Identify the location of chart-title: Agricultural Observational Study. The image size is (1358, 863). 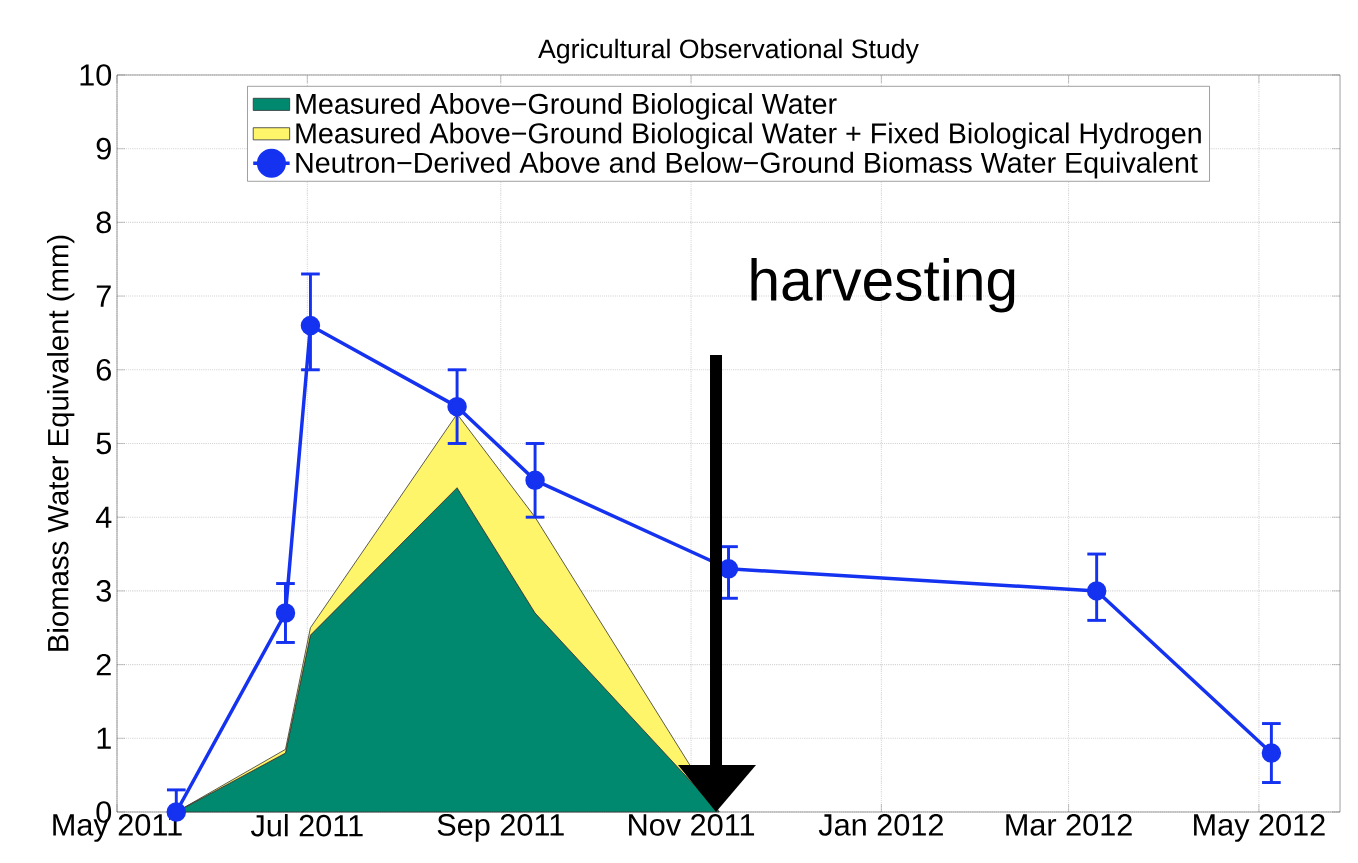
(728, 51).